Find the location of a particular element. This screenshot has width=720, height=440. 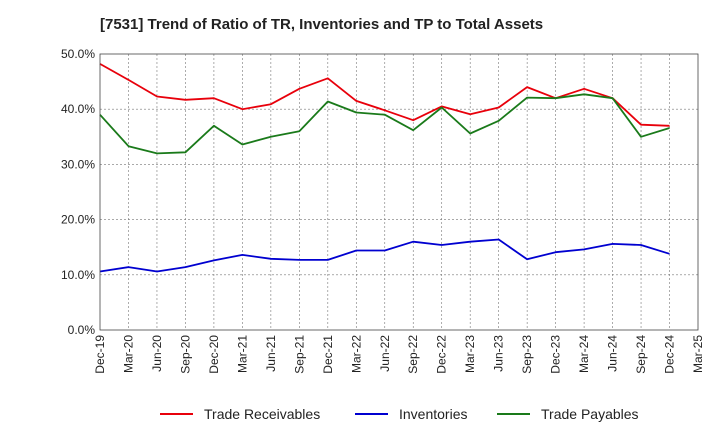

legend-label: Trade Payables is located at coordinates (590, 414).